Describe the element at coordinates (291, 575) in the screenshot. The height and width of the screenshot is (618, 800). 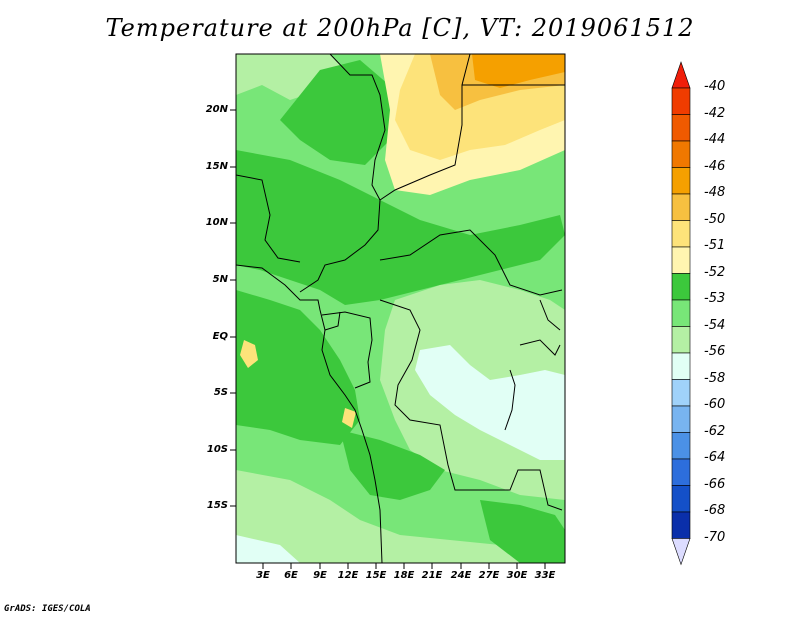
I see `lon-label-6e: 6E` at that location.